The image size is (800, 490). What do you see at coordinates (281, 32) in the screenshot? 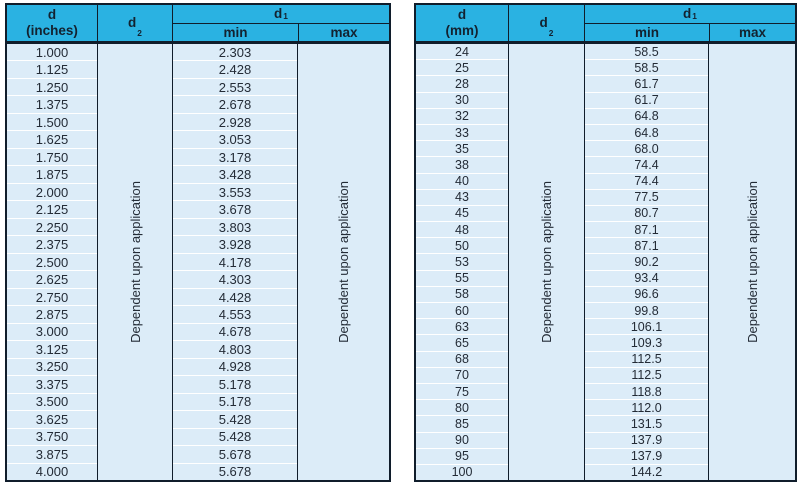
I see `min-max-header-row-inches: min max` at bounding box center [281, 32].